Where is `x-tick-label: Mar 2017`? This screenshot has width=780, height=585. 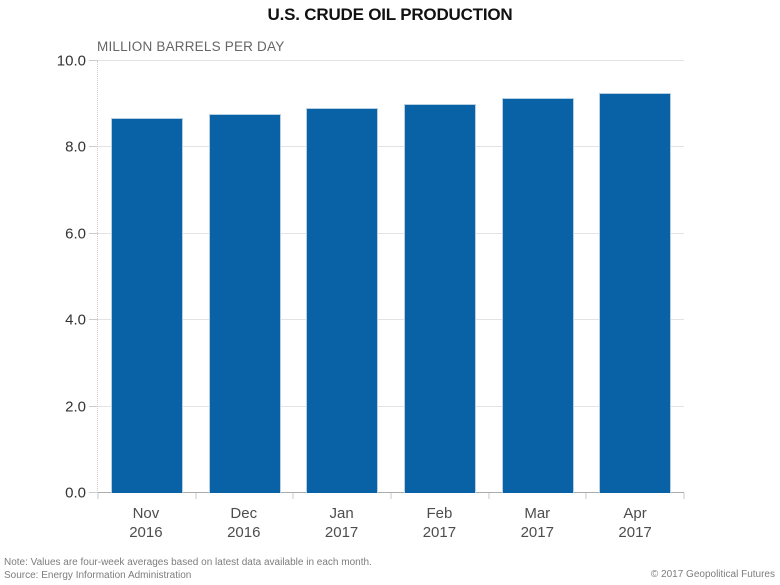 x-tick-label: Mar 2017 is located at coordinates (537, 523).